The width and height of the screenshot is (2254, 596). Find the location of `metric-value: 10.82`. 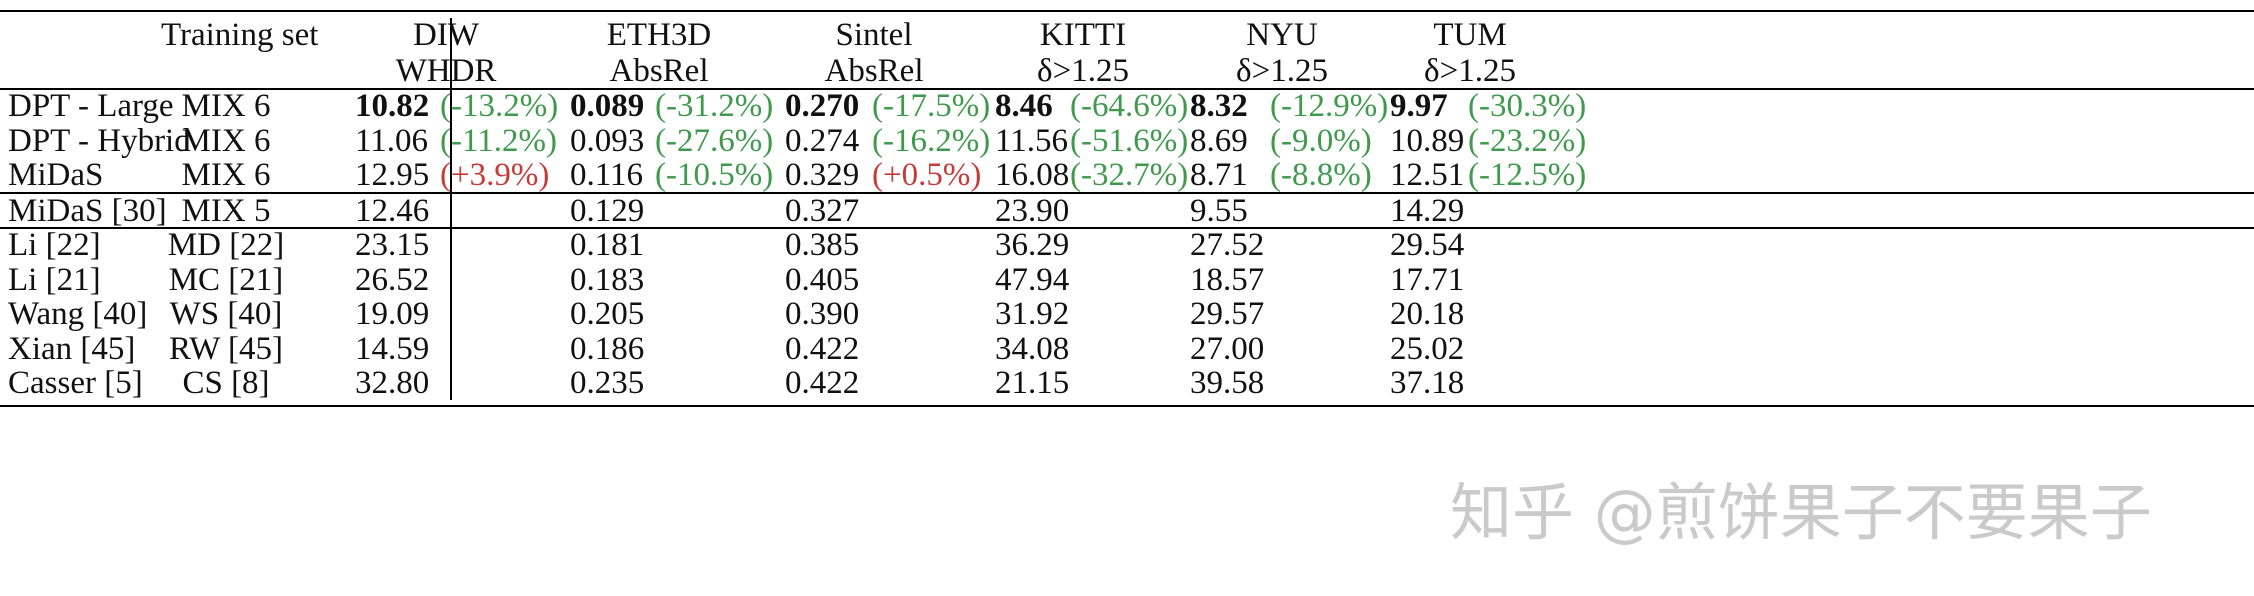

metric-value: 10.82 is located at coordinates (392, 106).